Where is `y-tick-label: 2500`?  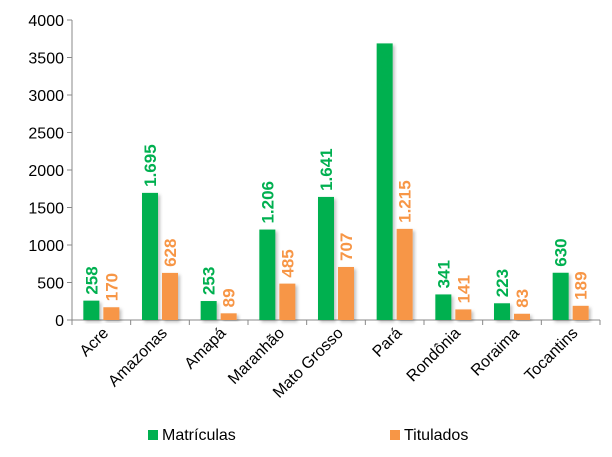 y-tick-label: 2500 is located at coordinates (46, 134).